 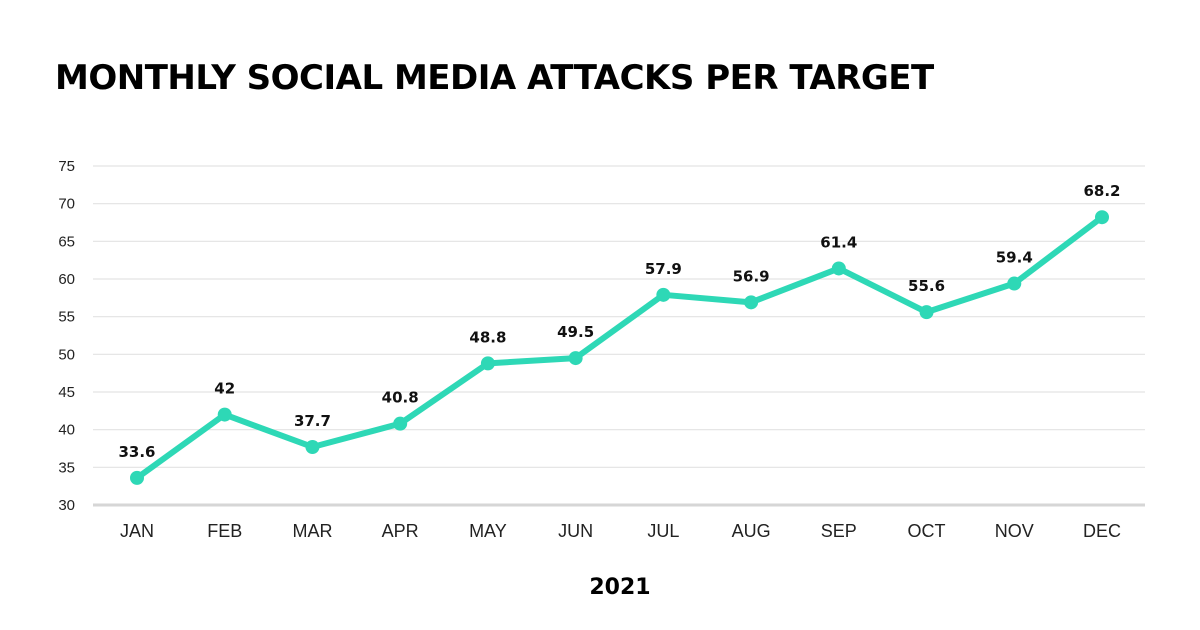 What do you see at coordinates (66, 392) in the screenshot?
I see `y-tick-label: 45` at bounding box center [66, 392].